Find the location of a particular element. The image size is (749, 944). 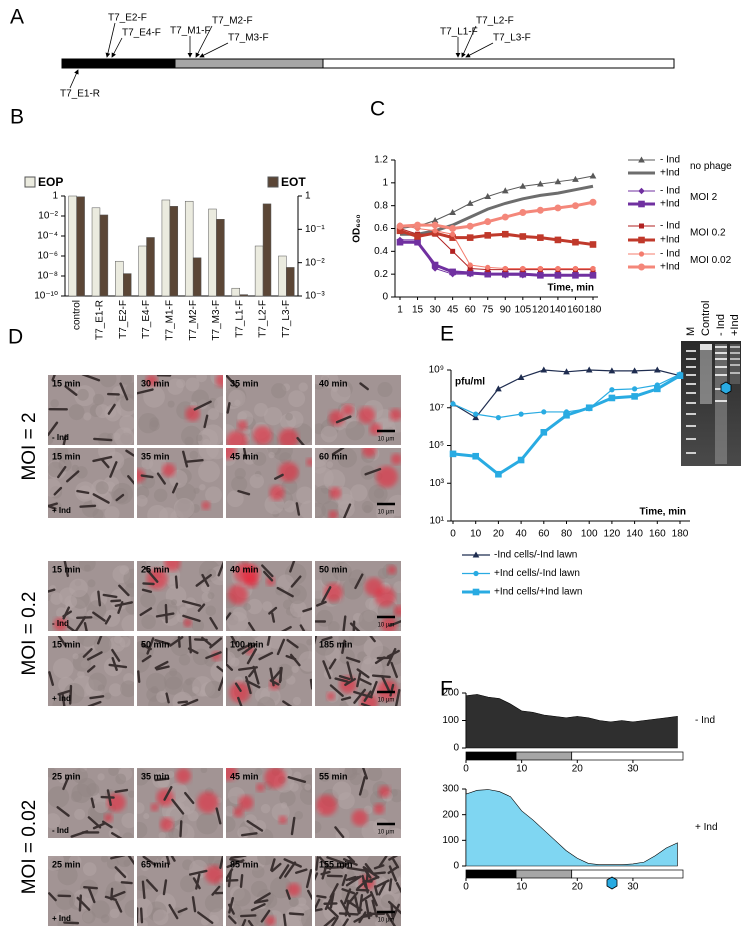

y-tick-label: 10⁻⁴ is located at coordinates (47, 236).